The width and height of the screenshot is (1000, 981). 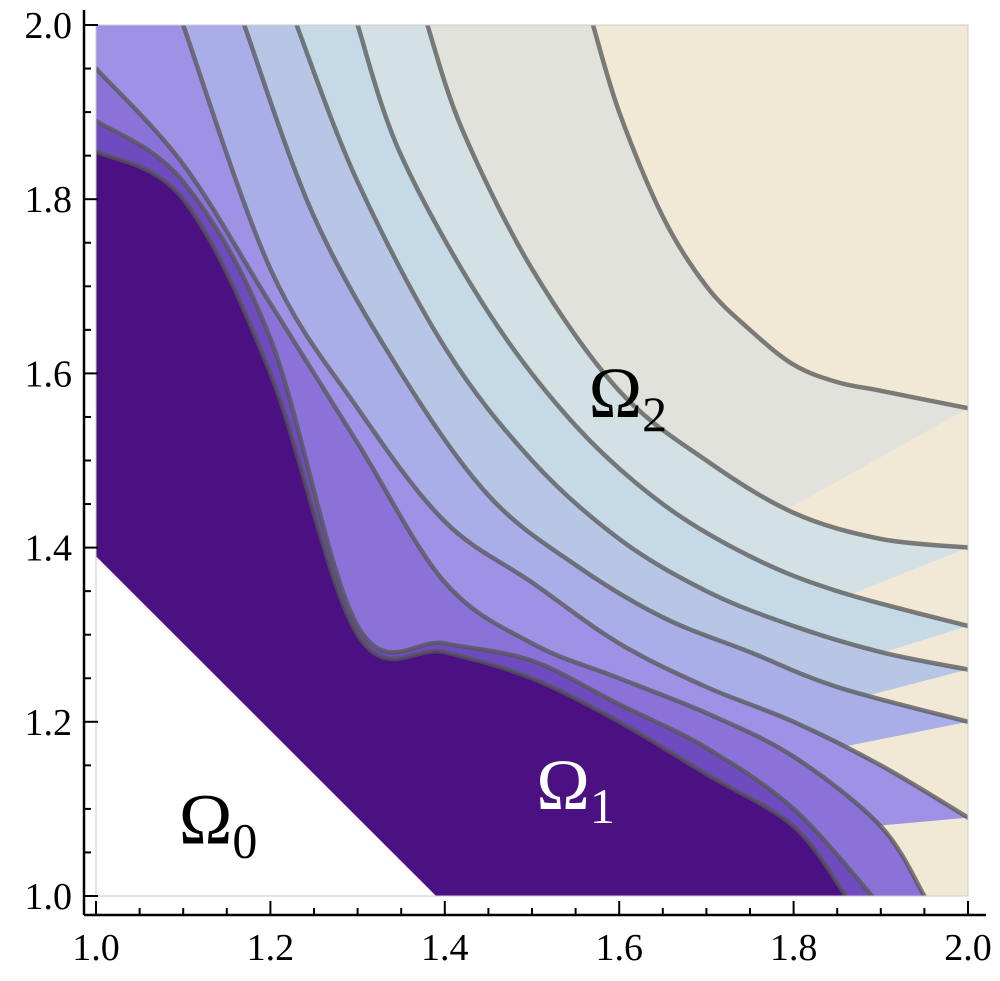 What do you see at coordinates (266, 726) in the screenshot?
I see `excluded-region` at bounding box center [266, 726].